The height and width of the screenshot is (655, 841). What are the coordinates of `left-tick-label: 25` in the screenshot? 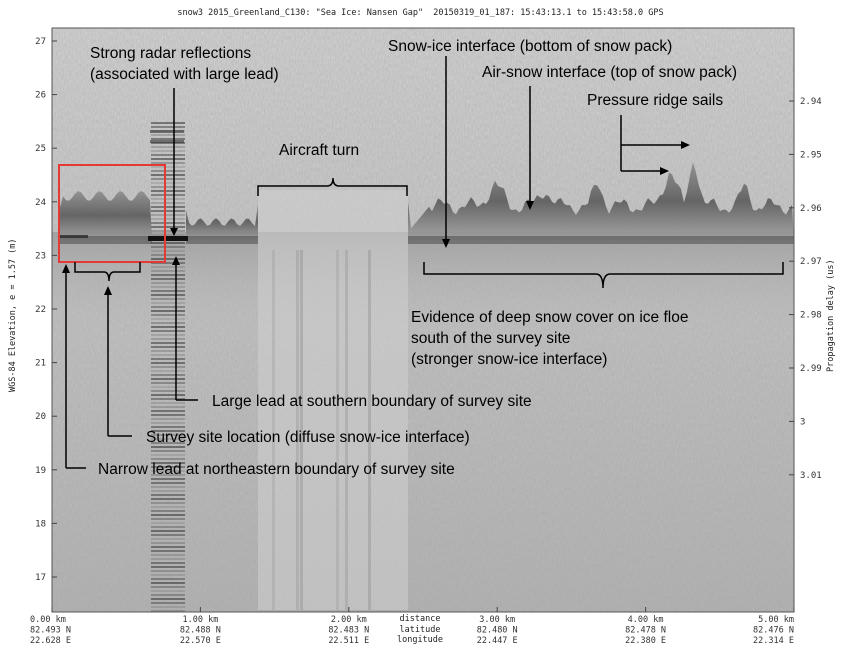 It's located at (40, 149).